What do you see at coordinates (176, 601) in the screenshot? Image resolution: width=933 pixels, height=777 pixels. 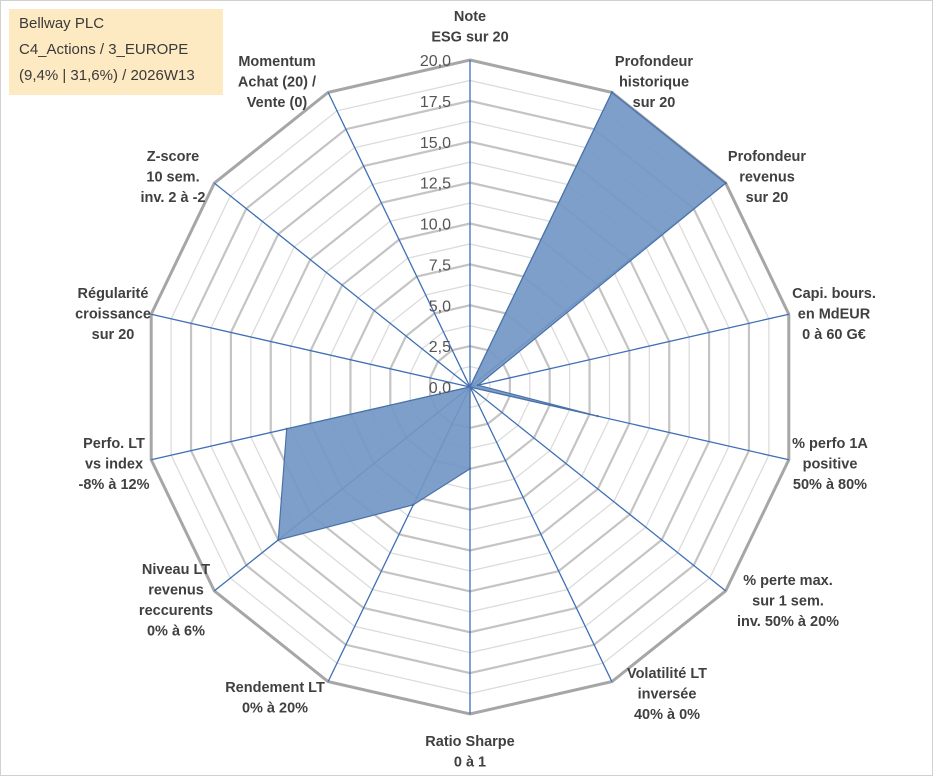 I see `category-label: Niveau LT revenus reccurents 0% à 6%` at bounding box center [176, 601].